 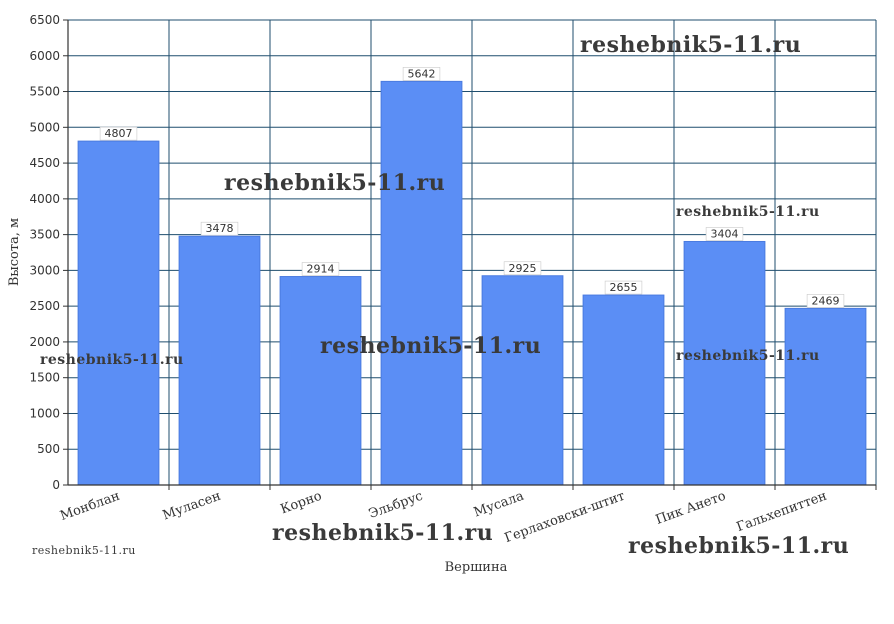 I want to click on y-tick-label: 0, so click(x=56, y=485).